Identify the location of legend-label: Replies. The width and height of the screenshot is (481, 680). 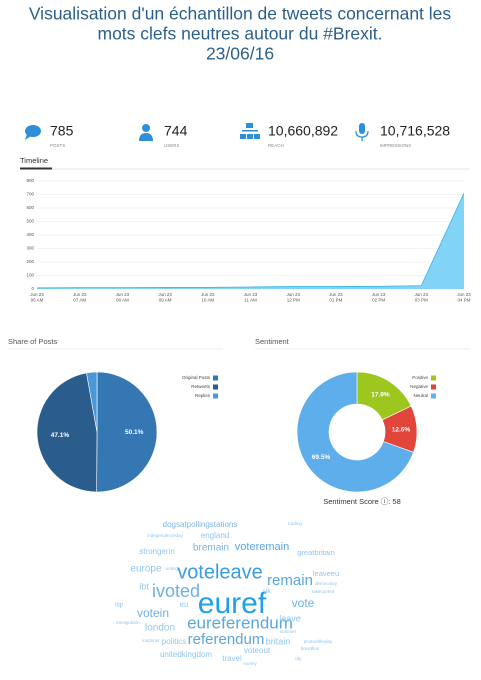
(203, 395).